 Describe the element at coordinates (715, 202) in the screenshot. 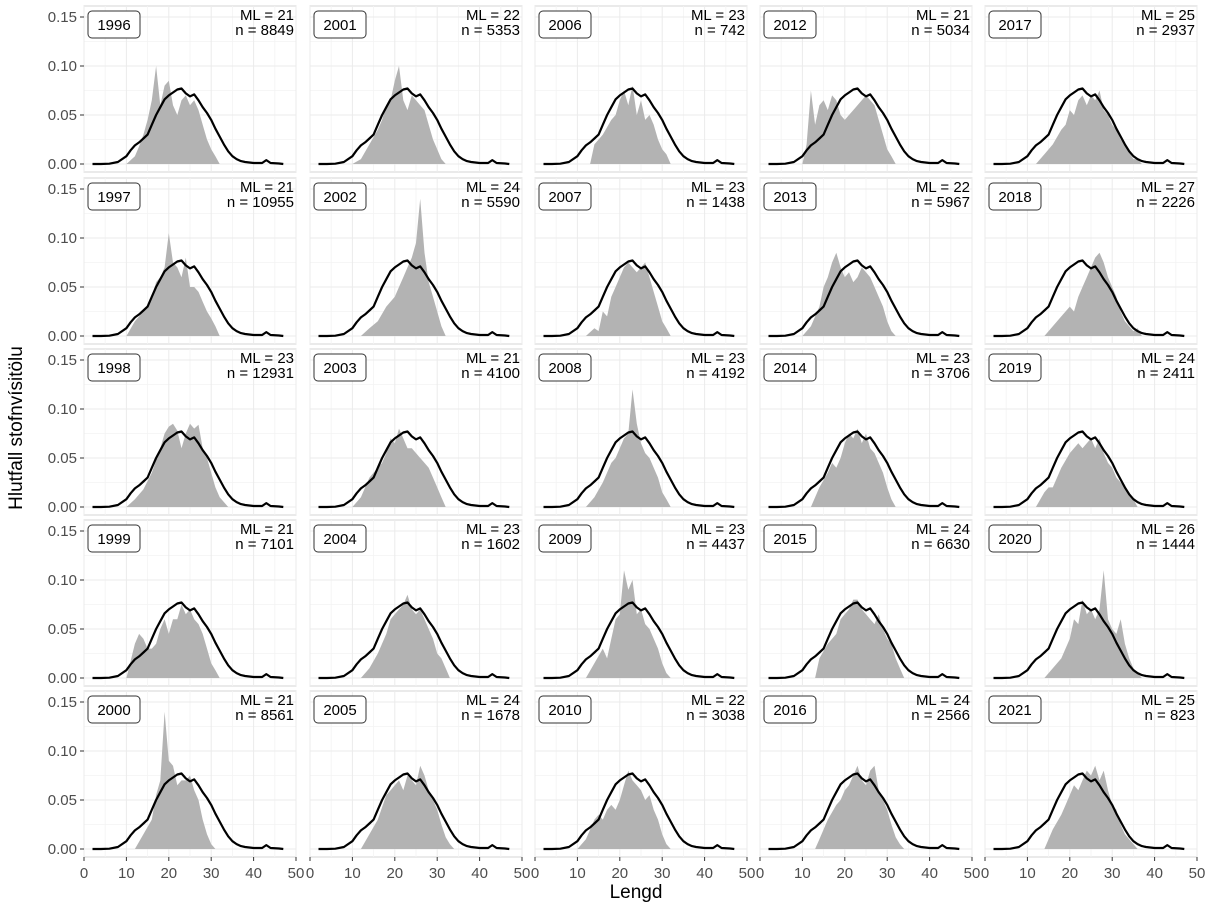

I see `n-label: n = 1438` at that location.